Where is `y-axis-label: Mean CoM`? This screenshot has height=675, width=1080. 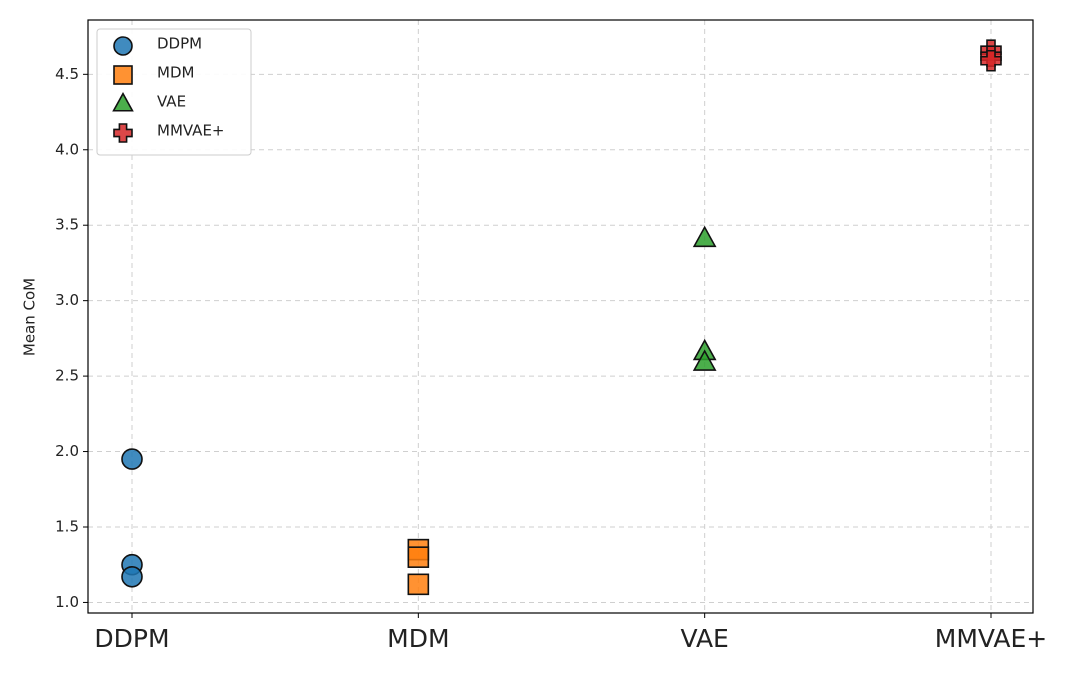 y-axis-label: Mean CoM is located at coordinates (30, 317).